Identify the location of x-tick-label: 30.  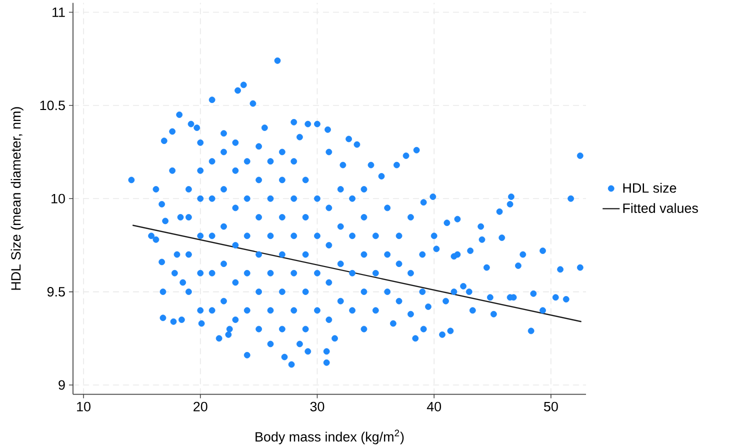
(317, 407).